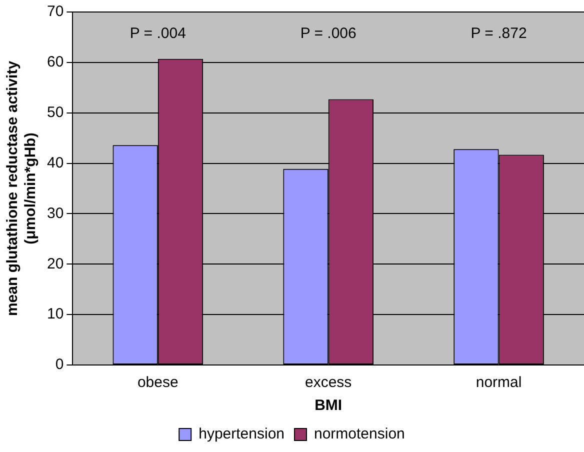 This screenshot has width=584, height=452. I want to click on legend-label: hypertension, so click(241, 434).